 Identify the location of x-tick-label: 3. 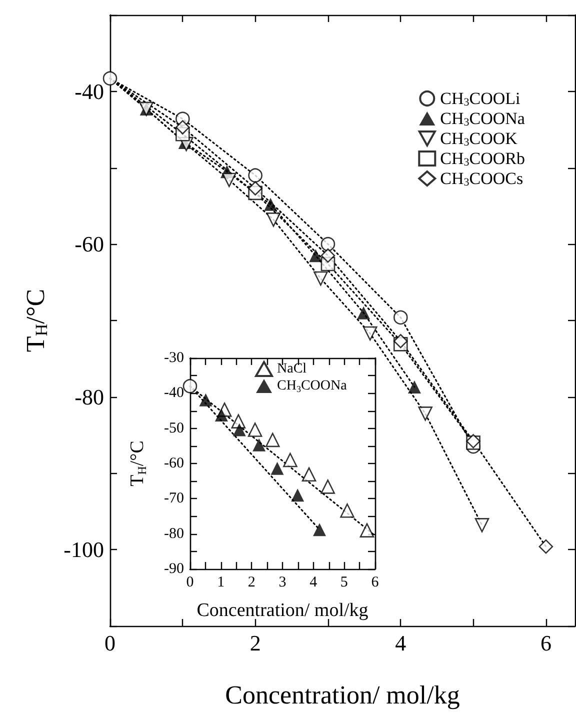
(282, 582).